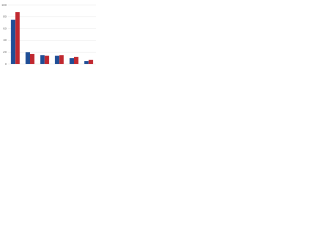  Describe the element at coordinates (3, 5) in the screenshot. I see `y-tick-label: 100` at that location.